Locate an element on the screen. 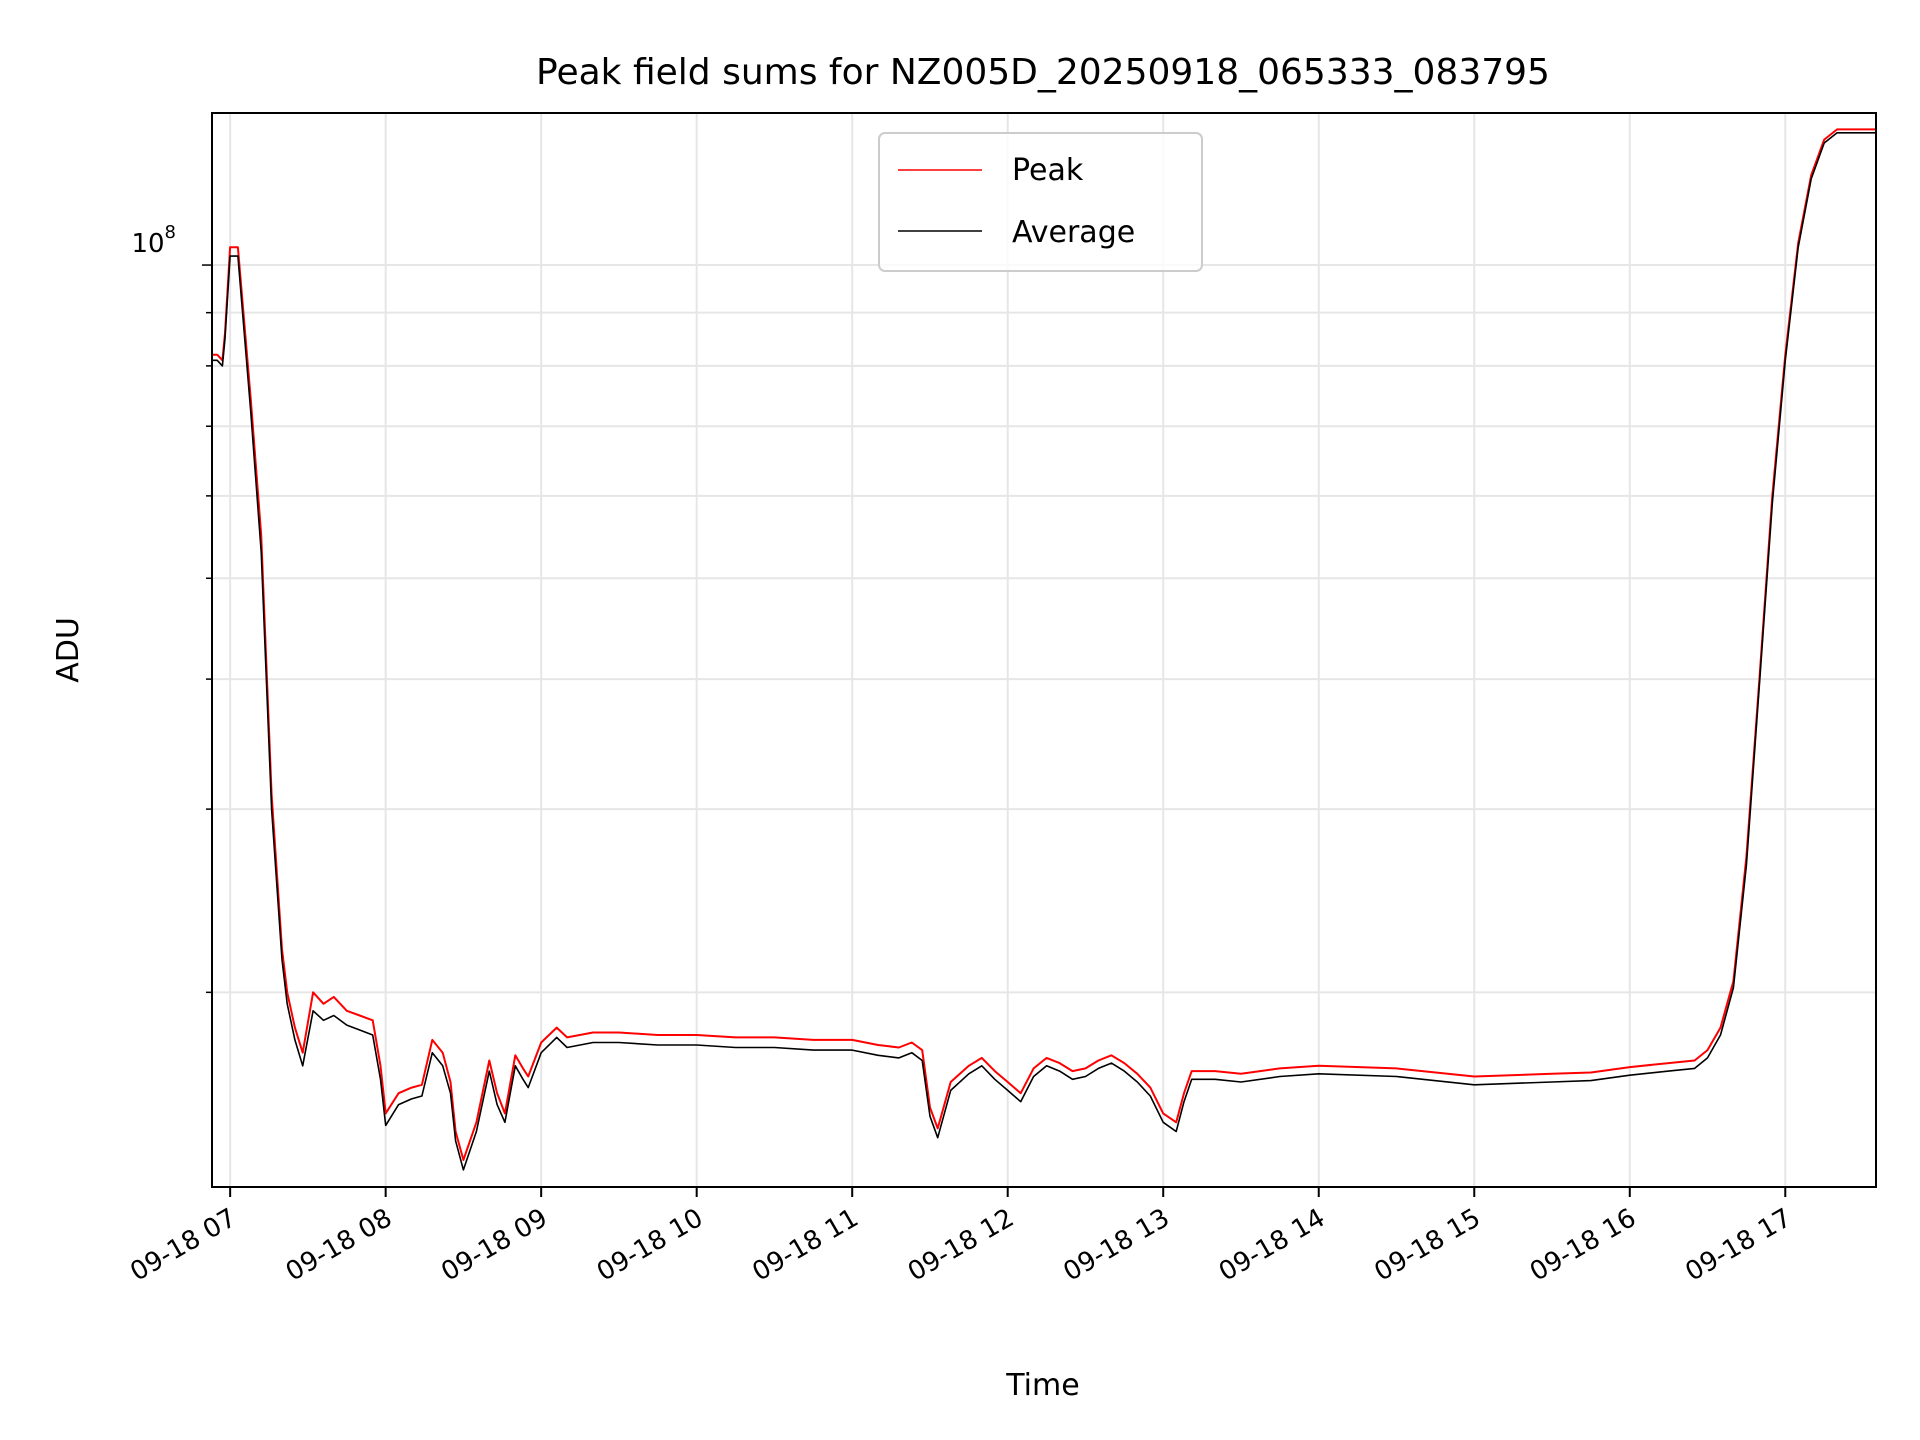 This screenshot has width=1920, height=1440. y-tick-base: 10 is located at coordinates (147, 244).